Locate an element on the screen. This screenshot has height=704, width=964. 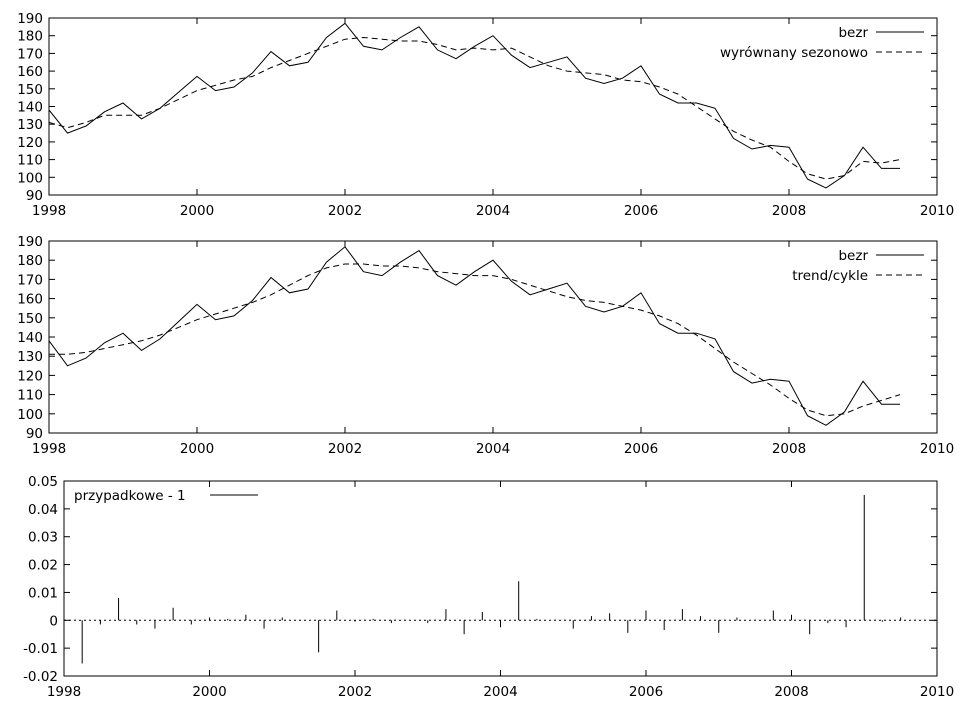
y-tick-label: -0.01 is located at coordinates (40, 649).